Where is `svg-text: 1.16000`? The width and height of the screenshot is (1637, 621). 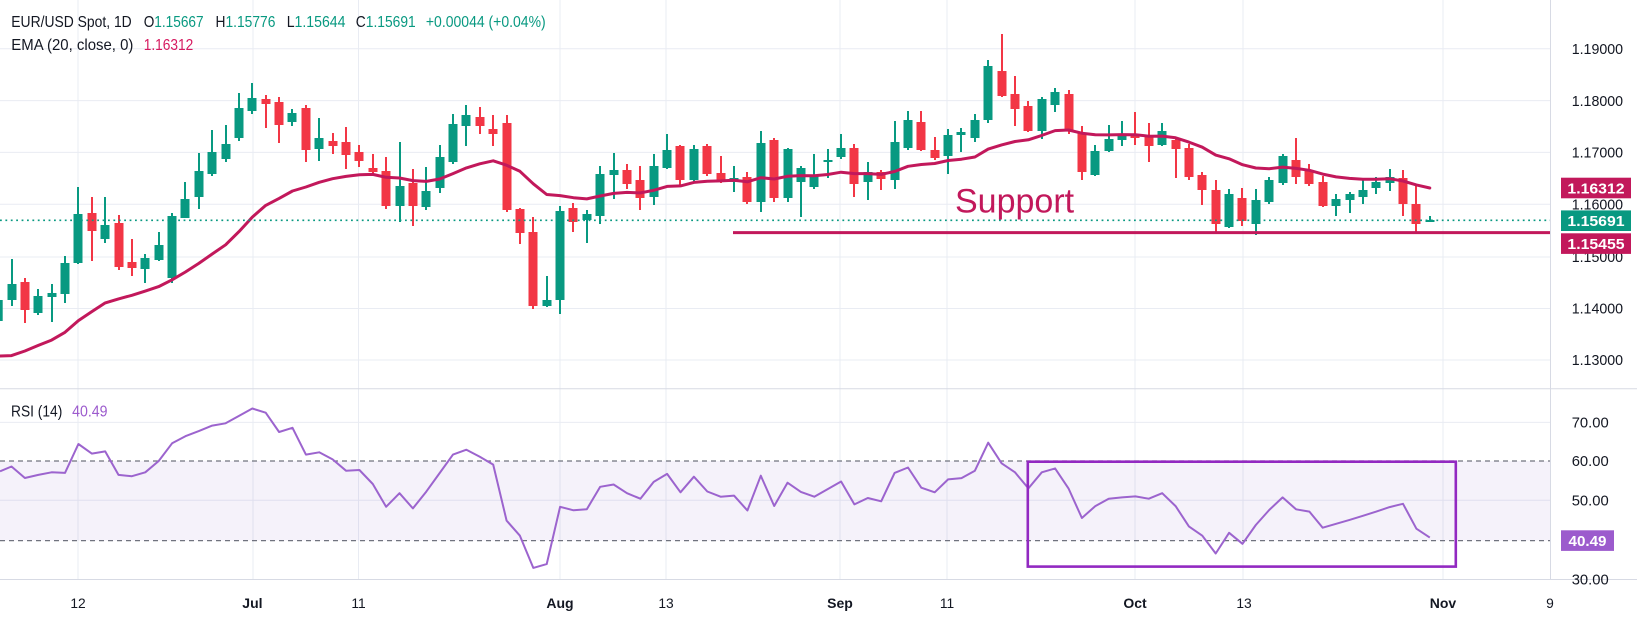
svg-text: 1.16000 is located at coordinates (1597, 204).